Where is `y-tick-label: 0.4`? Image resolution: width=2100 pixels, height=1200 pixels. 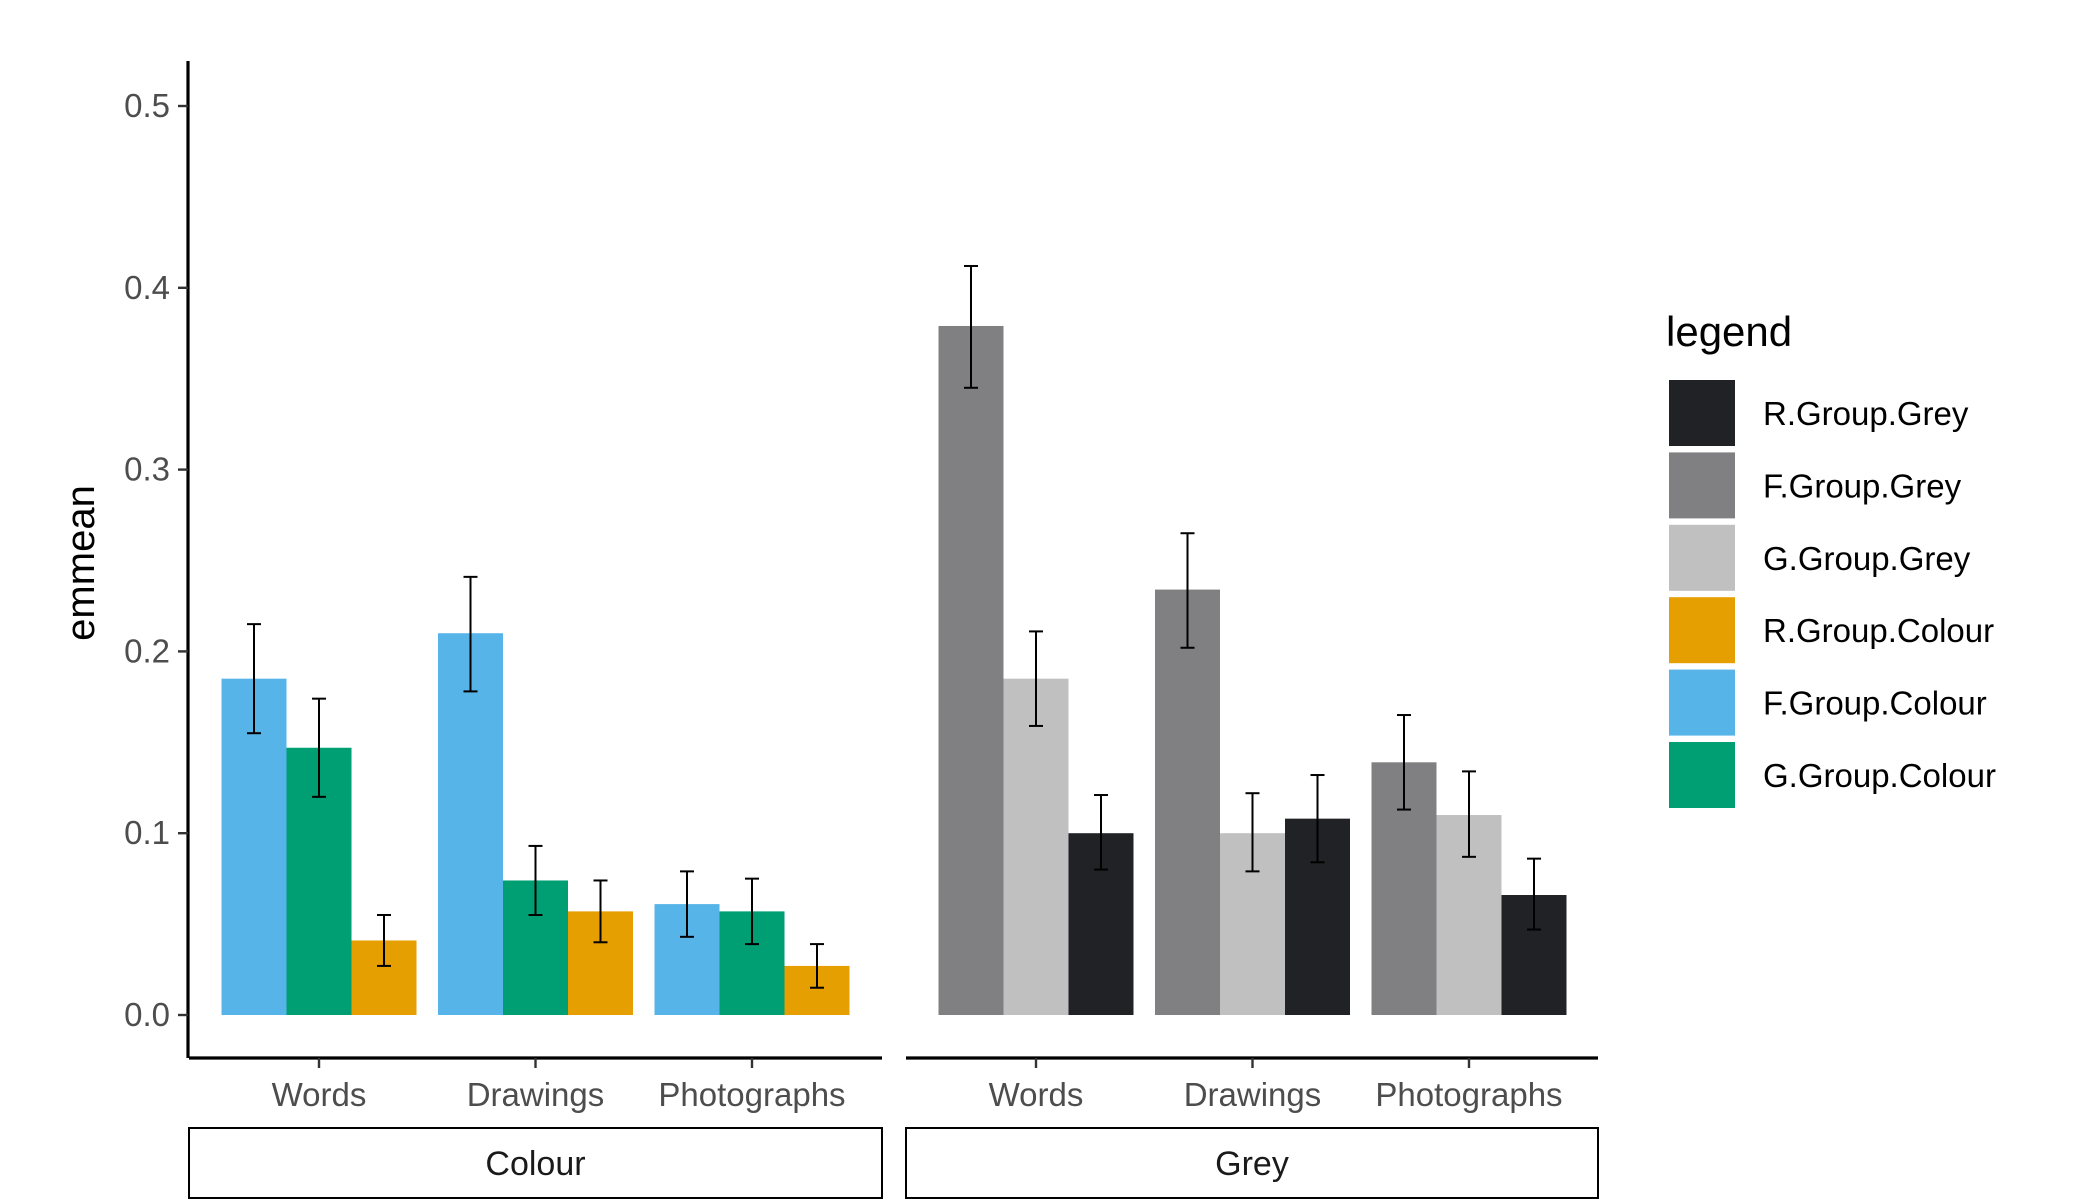 y-tick-label: 0.4 is located at coordinates (147, 287).